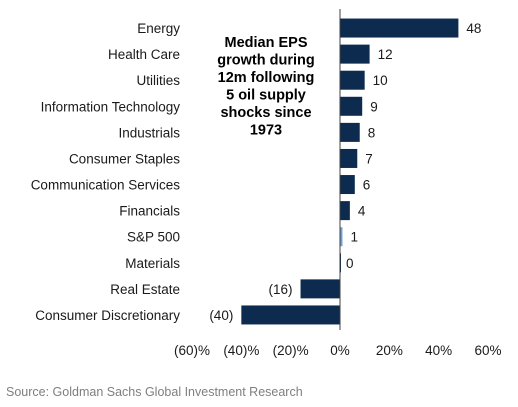  I want to click on chart-title-line: shocks since, so click(265, 113).